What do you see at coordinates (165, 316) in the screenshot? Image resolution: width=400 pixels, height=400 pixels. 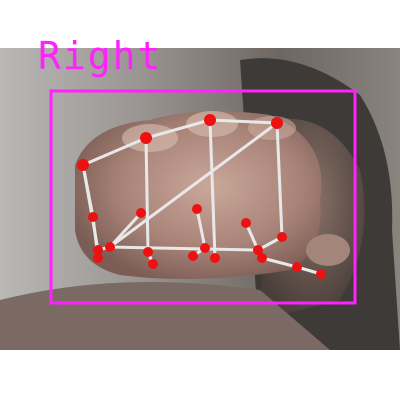 I see `arm-shape` at bounding box center [165, 316].